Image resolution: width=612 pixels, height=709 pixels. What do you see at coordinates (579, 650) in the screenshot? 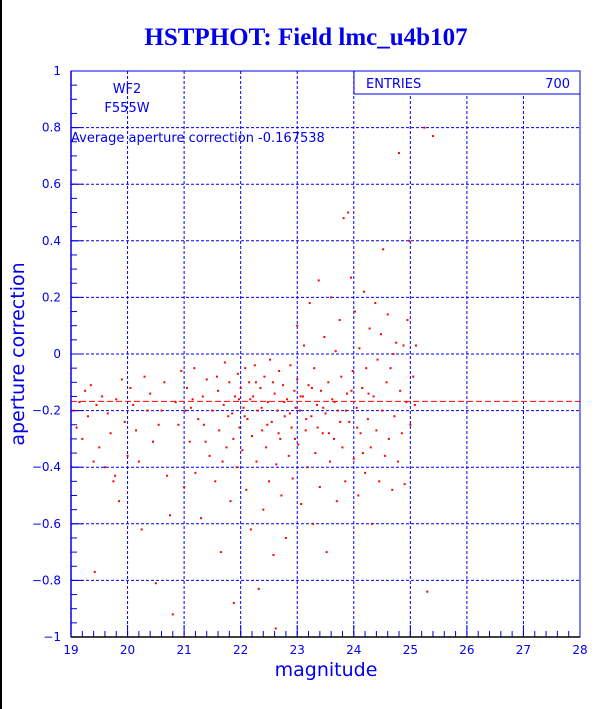
I see `x-tick-label: 28` at bounding box center [579, 650].